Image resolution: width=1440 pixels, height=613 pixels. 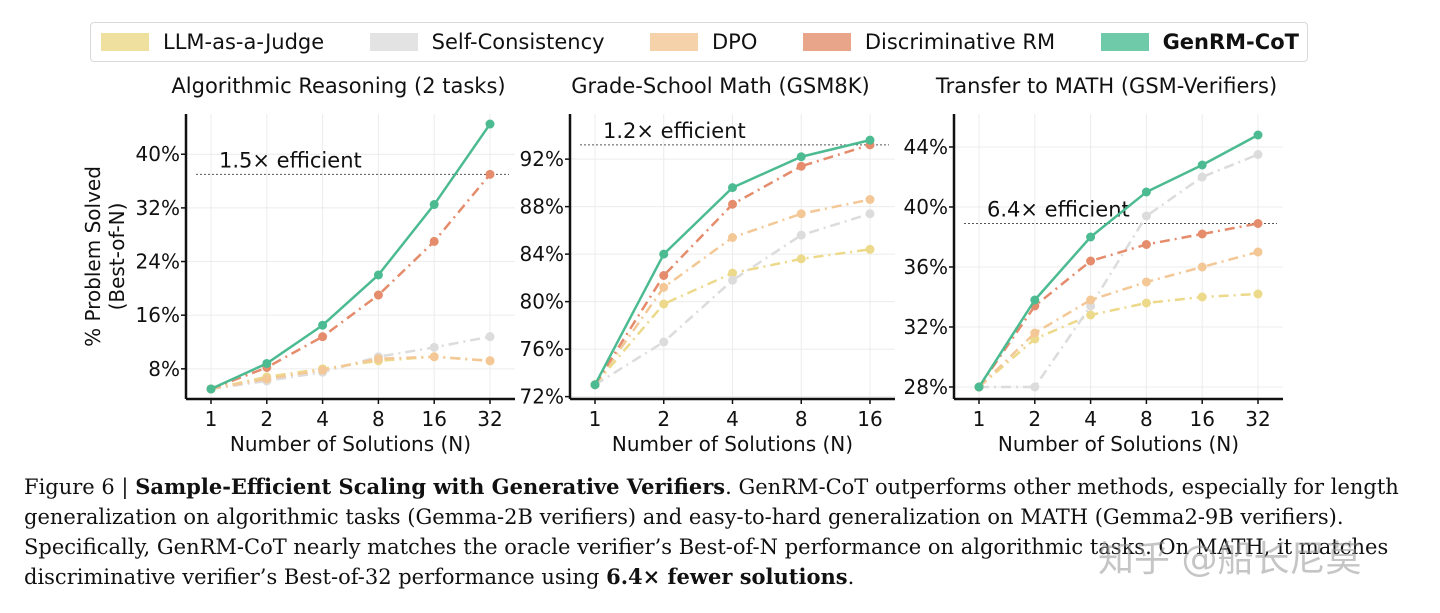 What do you see at coordinates (244, 42) in the screenshot?
I see `legend-label: LLM-as-a-Judge` at bounding box center [244, 42].